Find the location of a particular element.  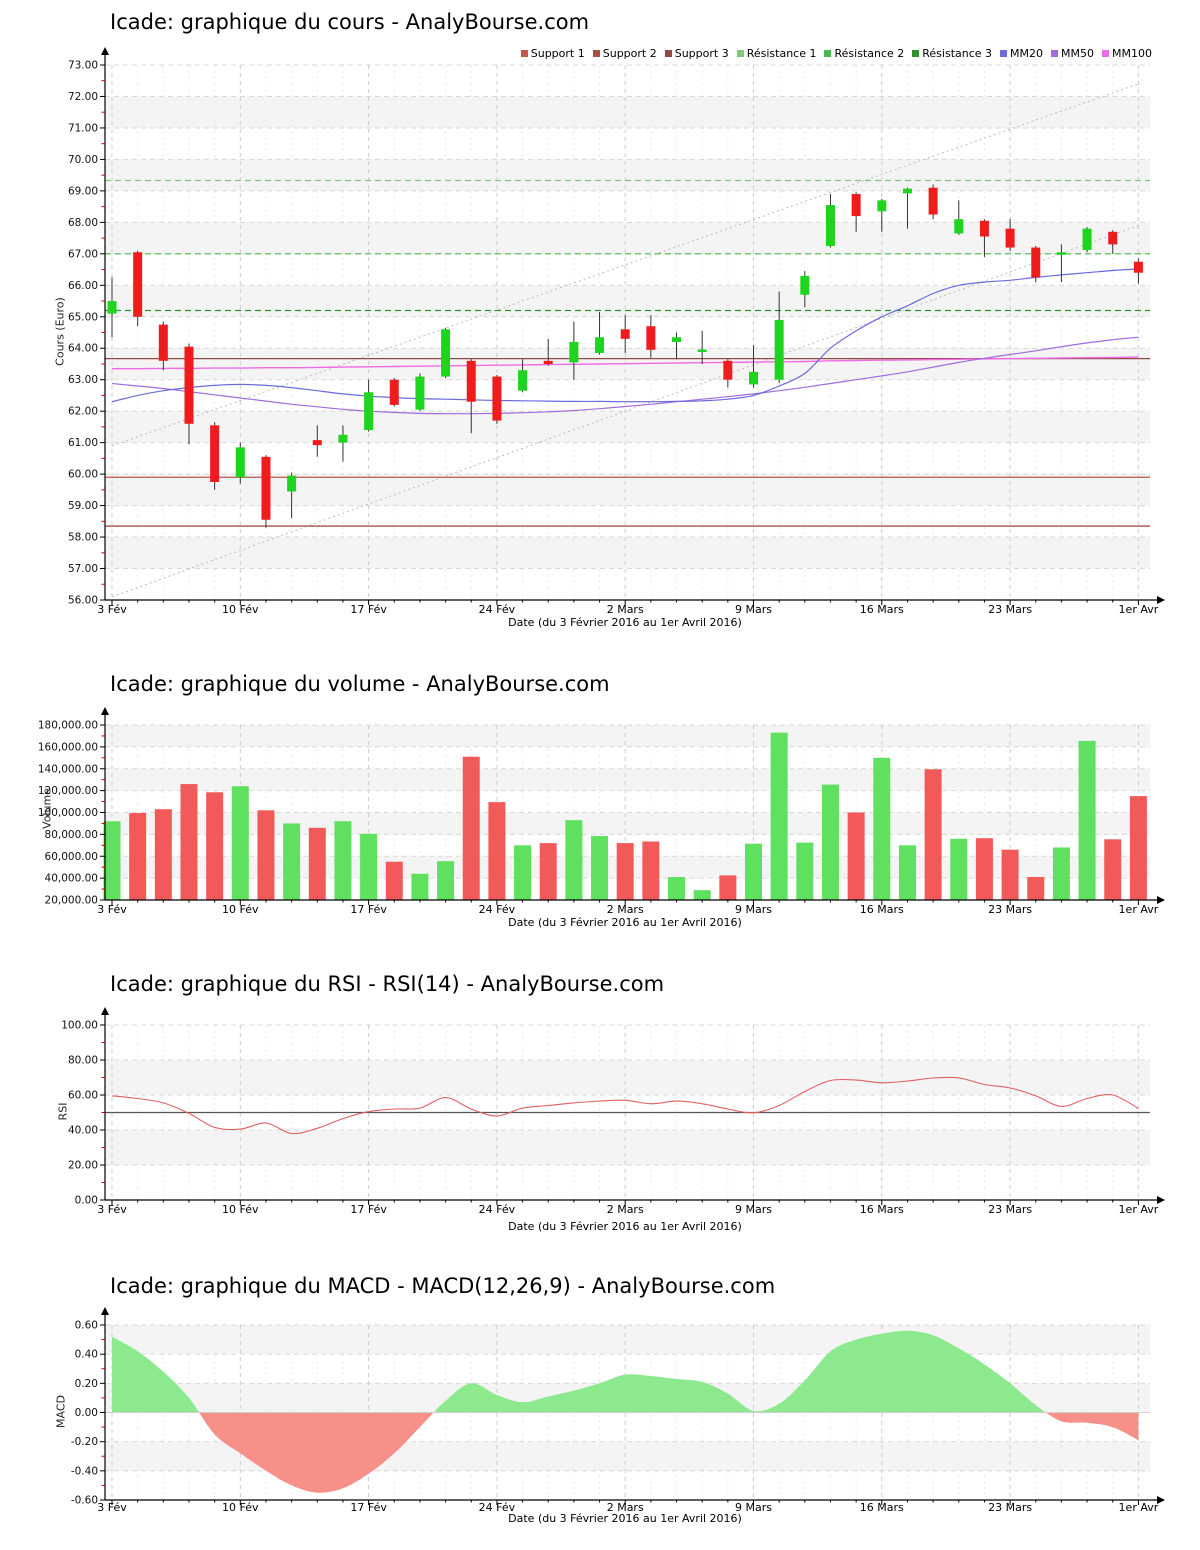

legend-item: MM50 is located at coordinates (1072, 53).